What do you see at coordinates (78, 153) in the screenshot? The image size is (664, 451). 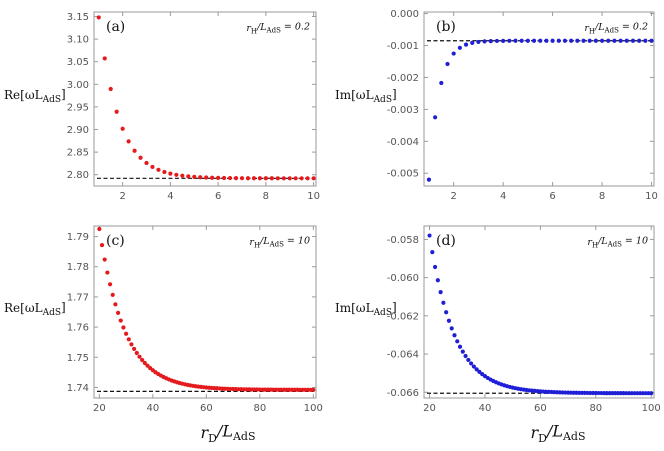 I see `y-tick-label: 2.85` at bounding box center [78, 153].